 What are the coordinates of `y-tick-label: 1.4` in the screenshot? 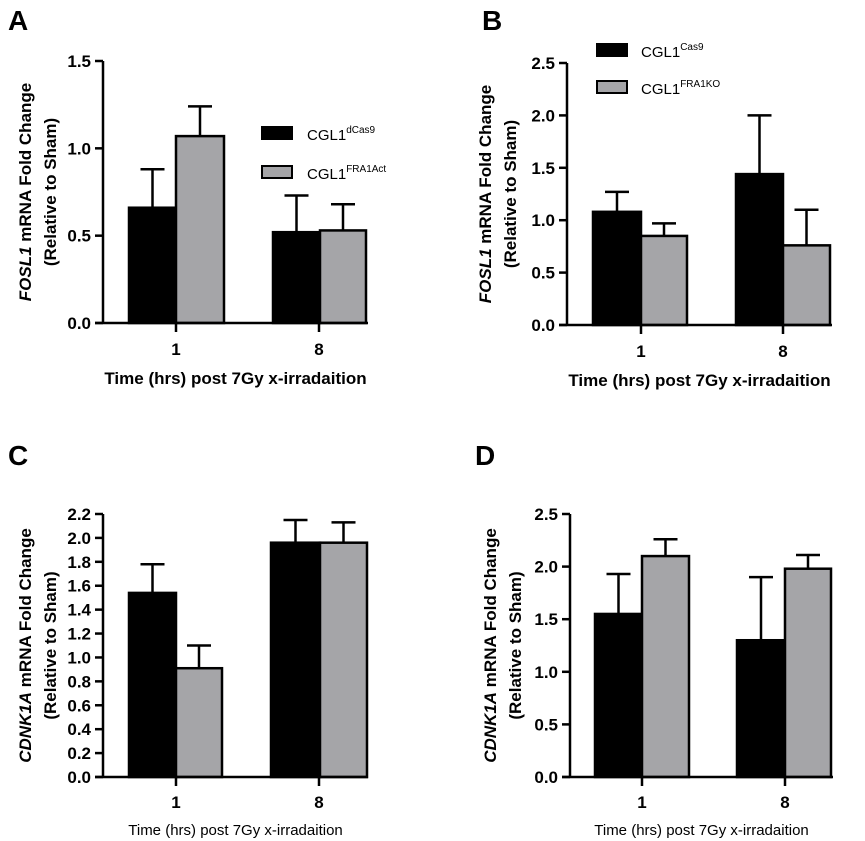 It's located at (79, 610).